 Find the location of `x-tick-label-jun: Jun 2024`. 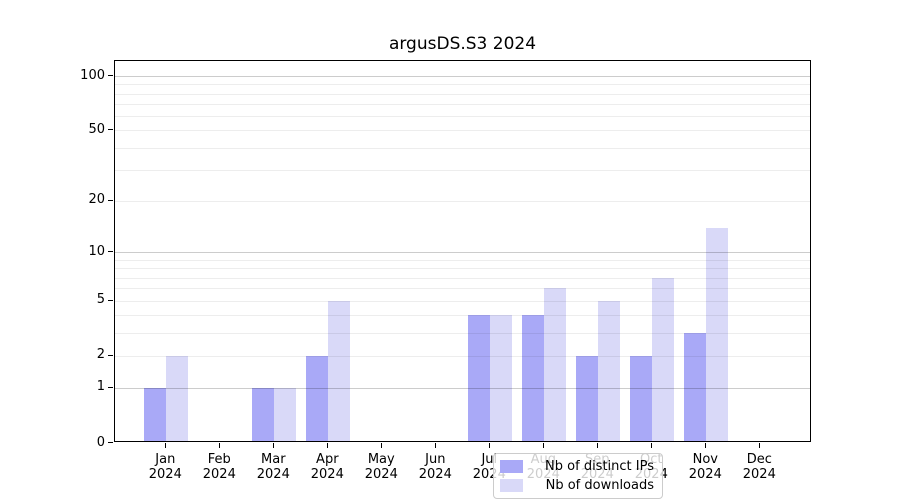

x-tick-label-jun: Jun 2024 is located at coordinates (435, 467).